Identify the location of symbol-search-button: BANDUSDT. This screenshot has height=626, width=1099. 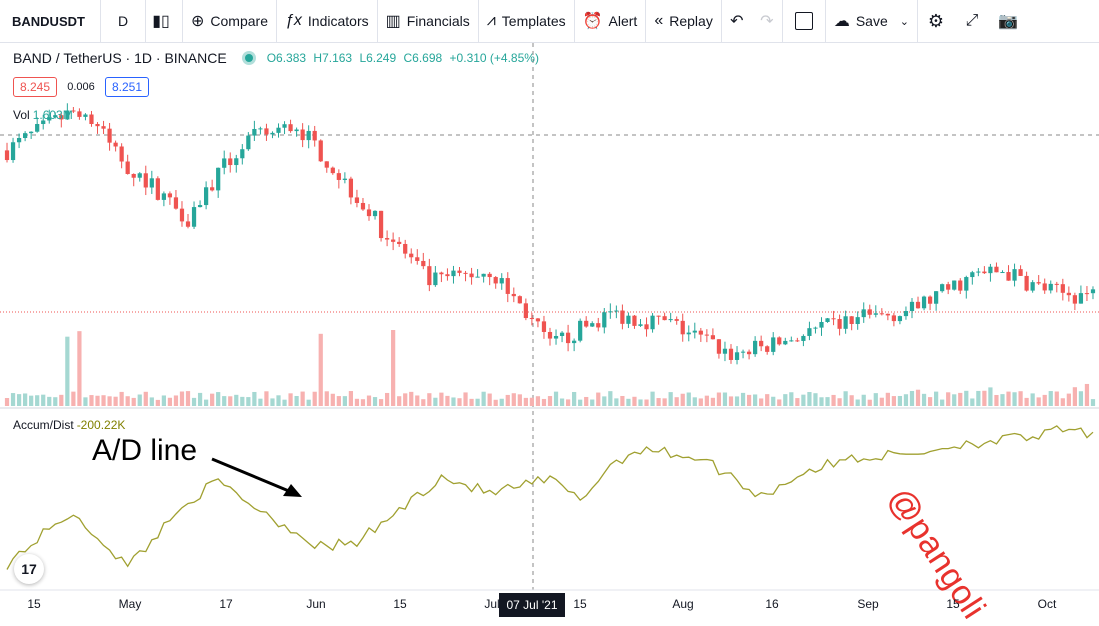
(50, 21).